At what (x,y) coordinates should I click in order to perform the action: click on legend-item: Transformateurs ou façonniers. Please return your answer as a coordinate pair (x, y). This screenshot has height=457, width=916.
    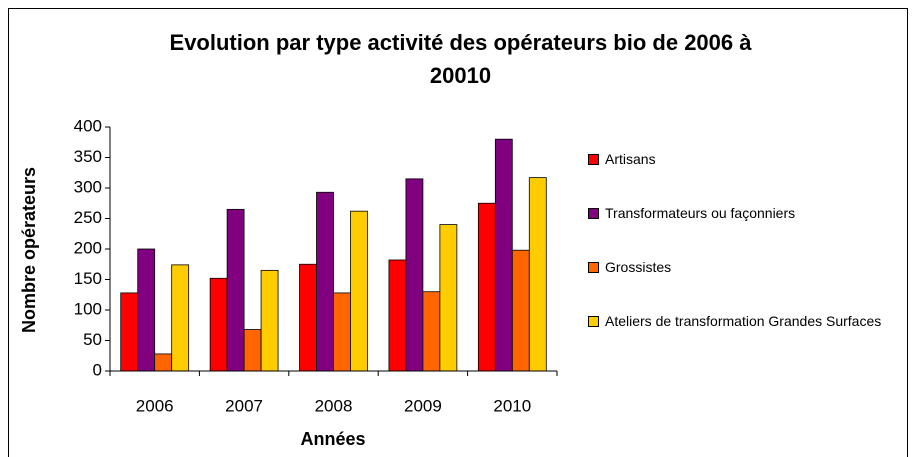
    Looking at the image, I should click on (748, 213).